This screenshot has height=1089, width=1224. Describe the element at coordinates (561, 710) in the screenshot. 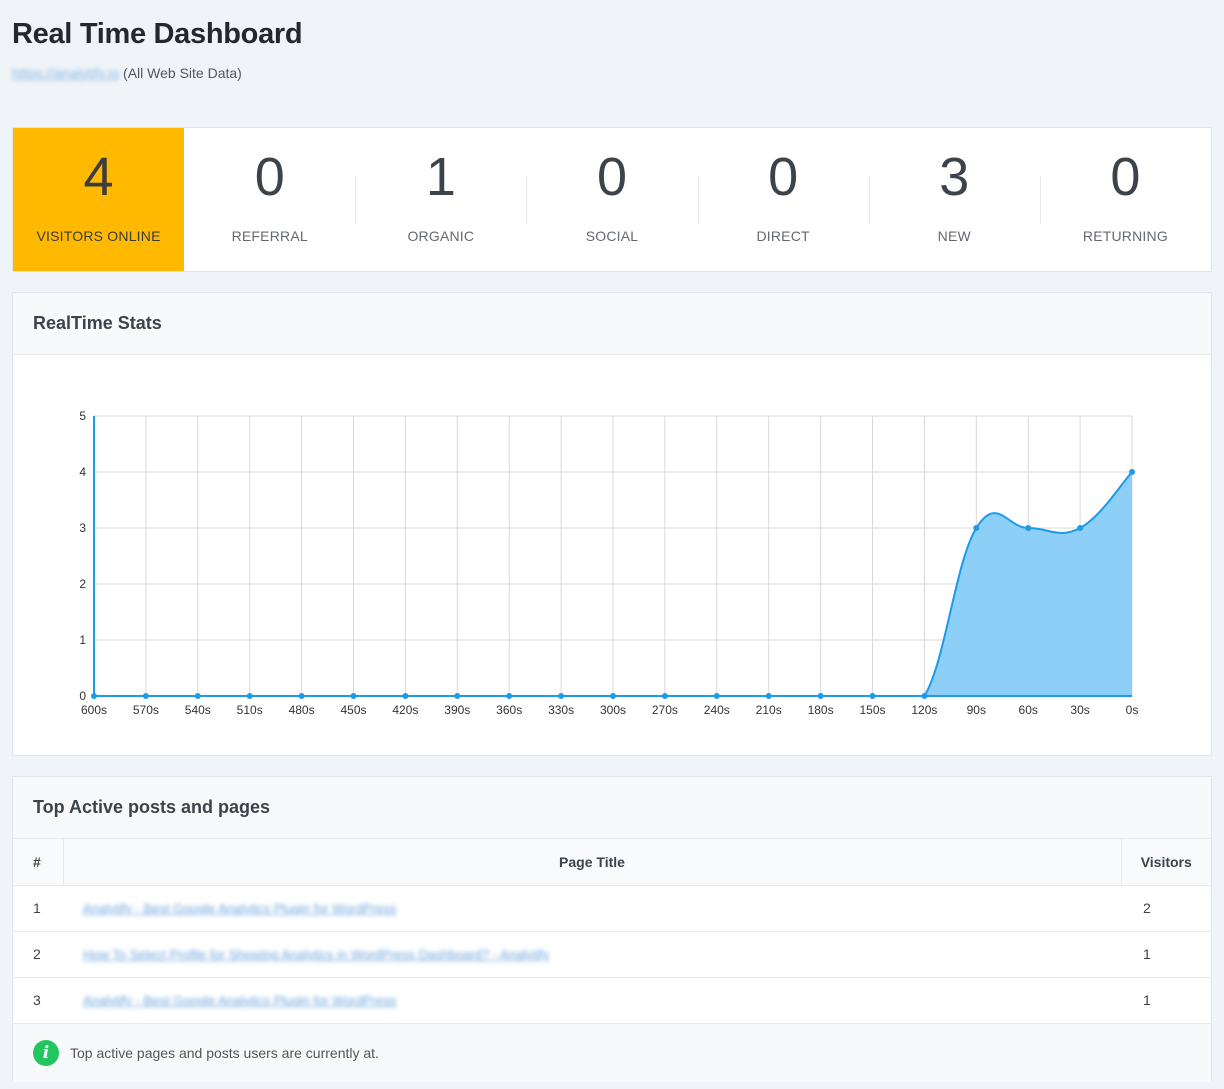

I see `x-tick-label: 330s` at that location.